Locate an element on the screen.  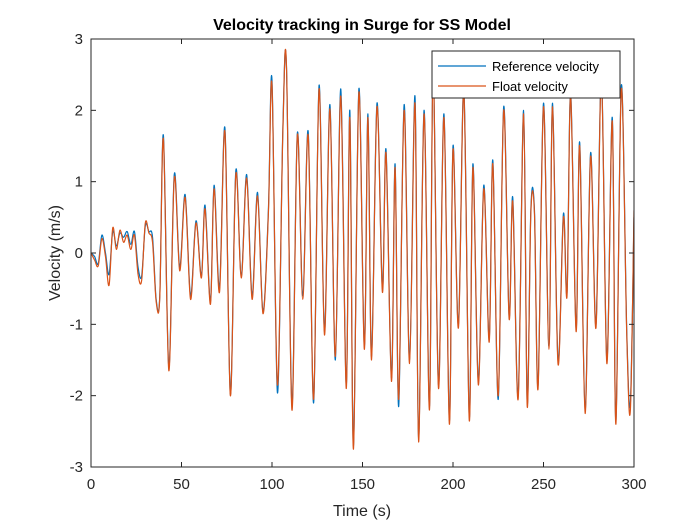
y-tick-label: -2 is located at coordinates (76, 396).